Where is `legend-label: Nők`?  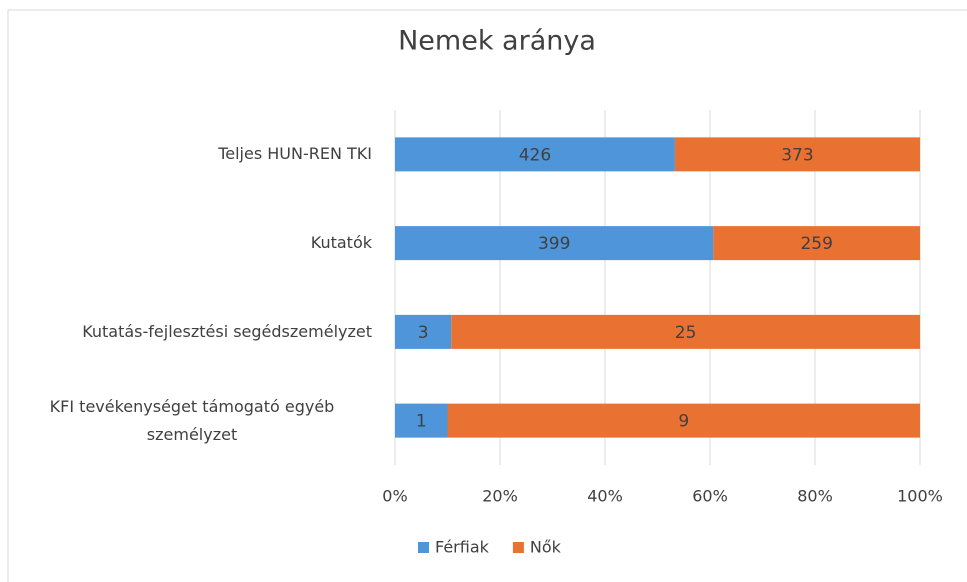 legend-label: Nők is located at coordinates (546, 547).